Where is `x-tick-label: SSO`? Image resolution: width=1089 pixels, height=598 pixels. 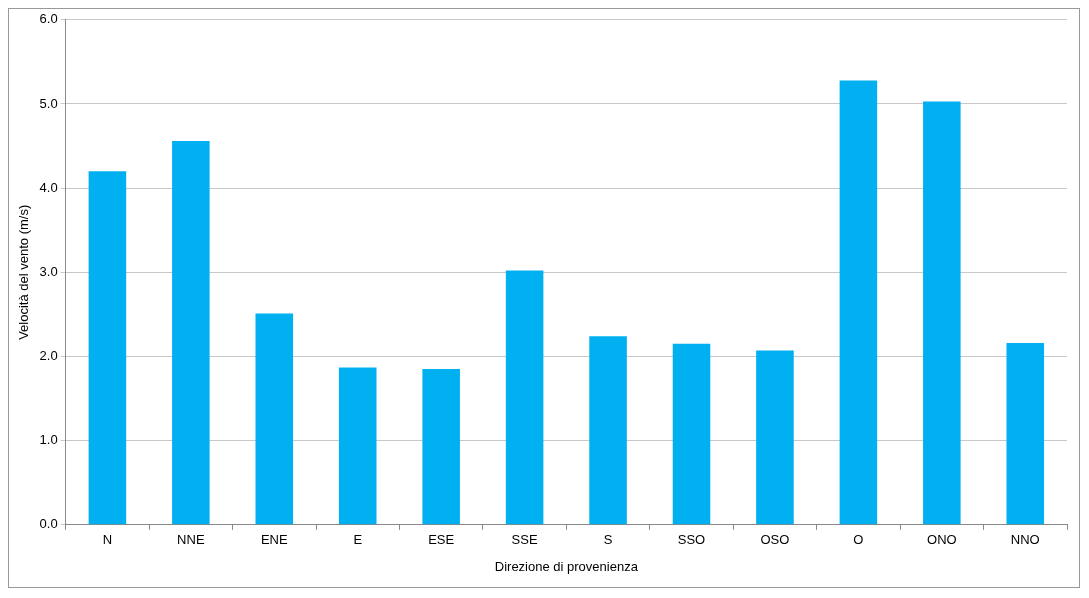 x-tick-label: SSO is located at coordinates (691, 540).